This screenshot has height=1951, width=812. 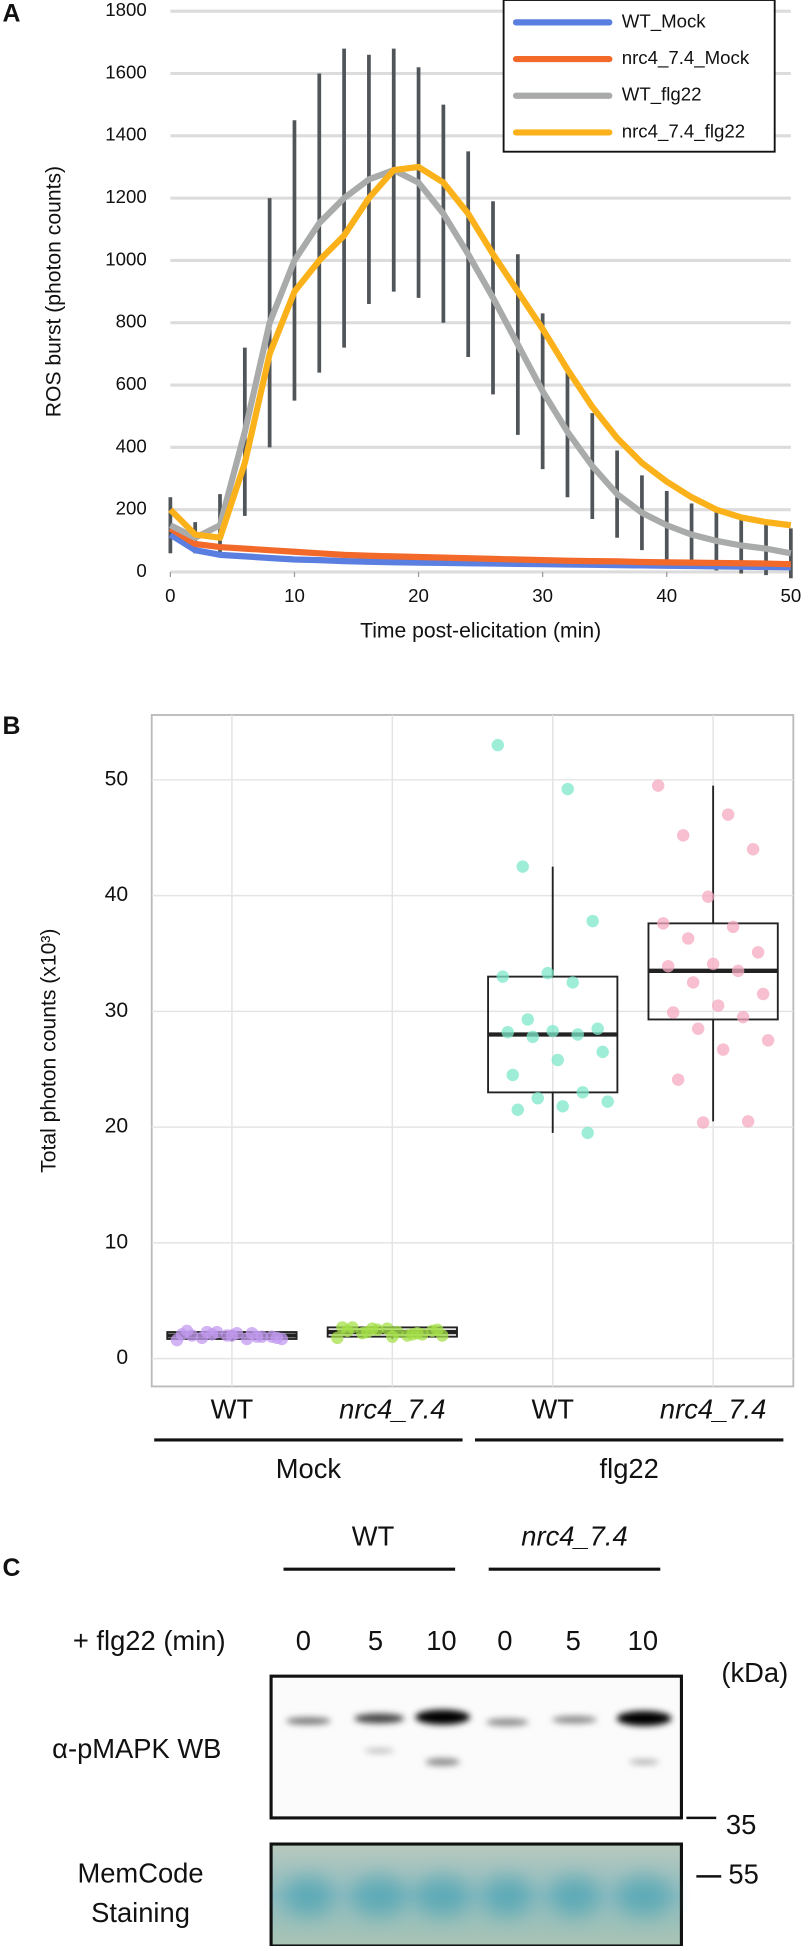 What do you see at coordinates (542, 595) in the screenshot?
I see `x-tick-label: 30` at bounding box center [542, 595].